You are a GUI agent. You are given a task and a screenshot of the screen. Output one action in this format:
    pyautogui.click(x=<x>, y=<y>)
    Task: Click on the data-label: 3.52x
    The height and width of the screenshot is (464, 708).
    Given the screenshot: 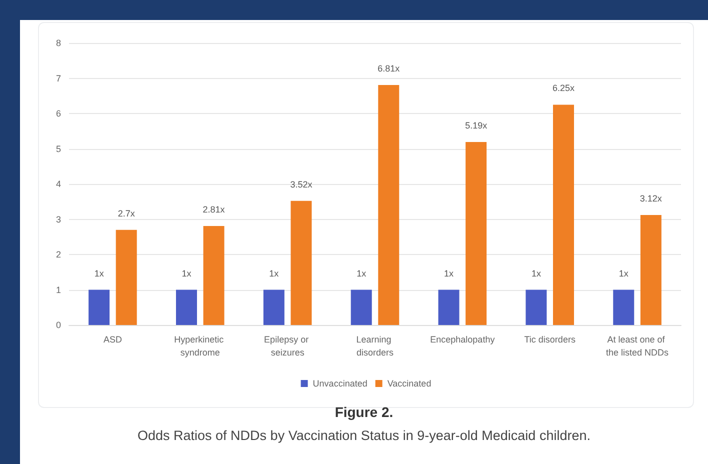 What is the action you would take?
    pyautogui.click(x=301, y=184)
    